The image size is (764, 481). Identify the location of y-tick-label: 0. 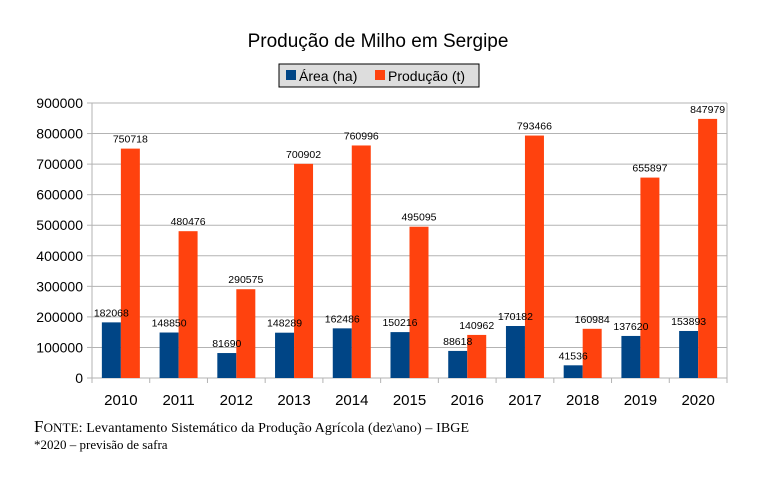
(79, 378).